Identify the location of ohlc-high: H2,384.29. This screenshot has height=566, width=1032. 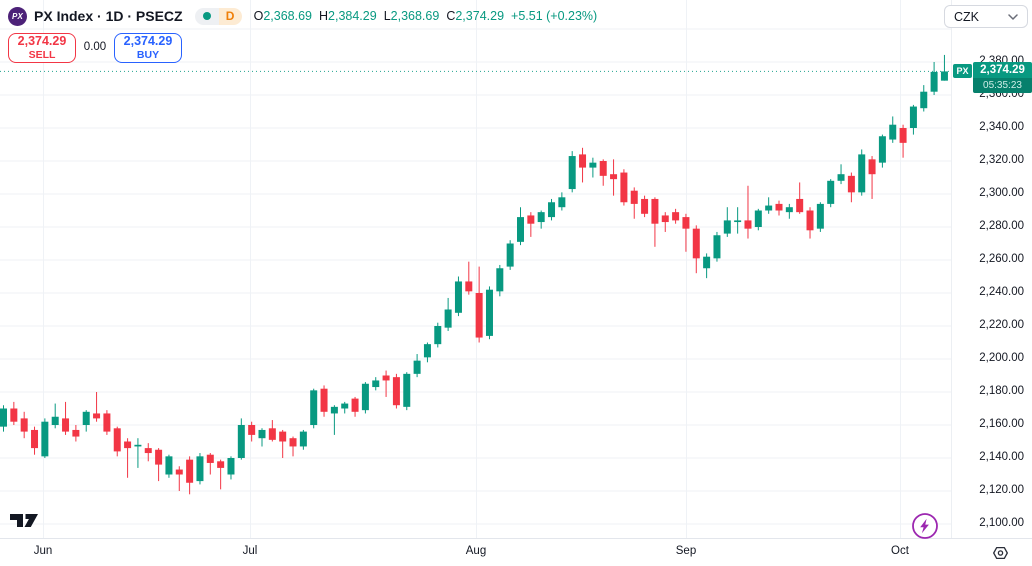
(348, 16).